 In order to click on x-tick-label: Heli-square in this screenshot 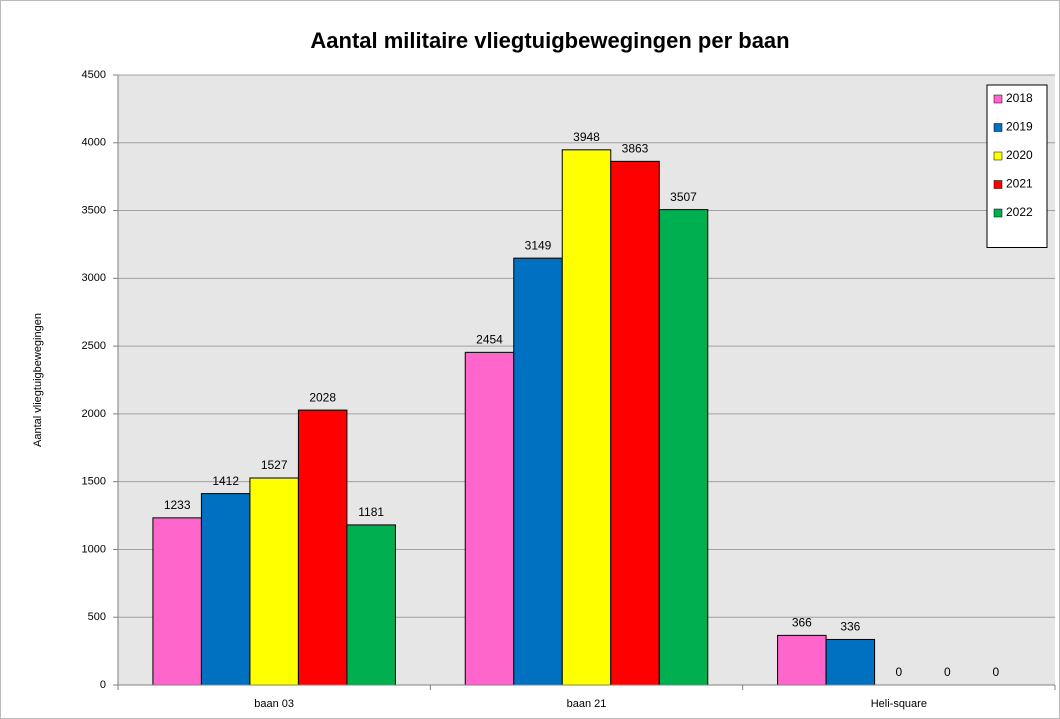, I will do `click(899, 704)`.